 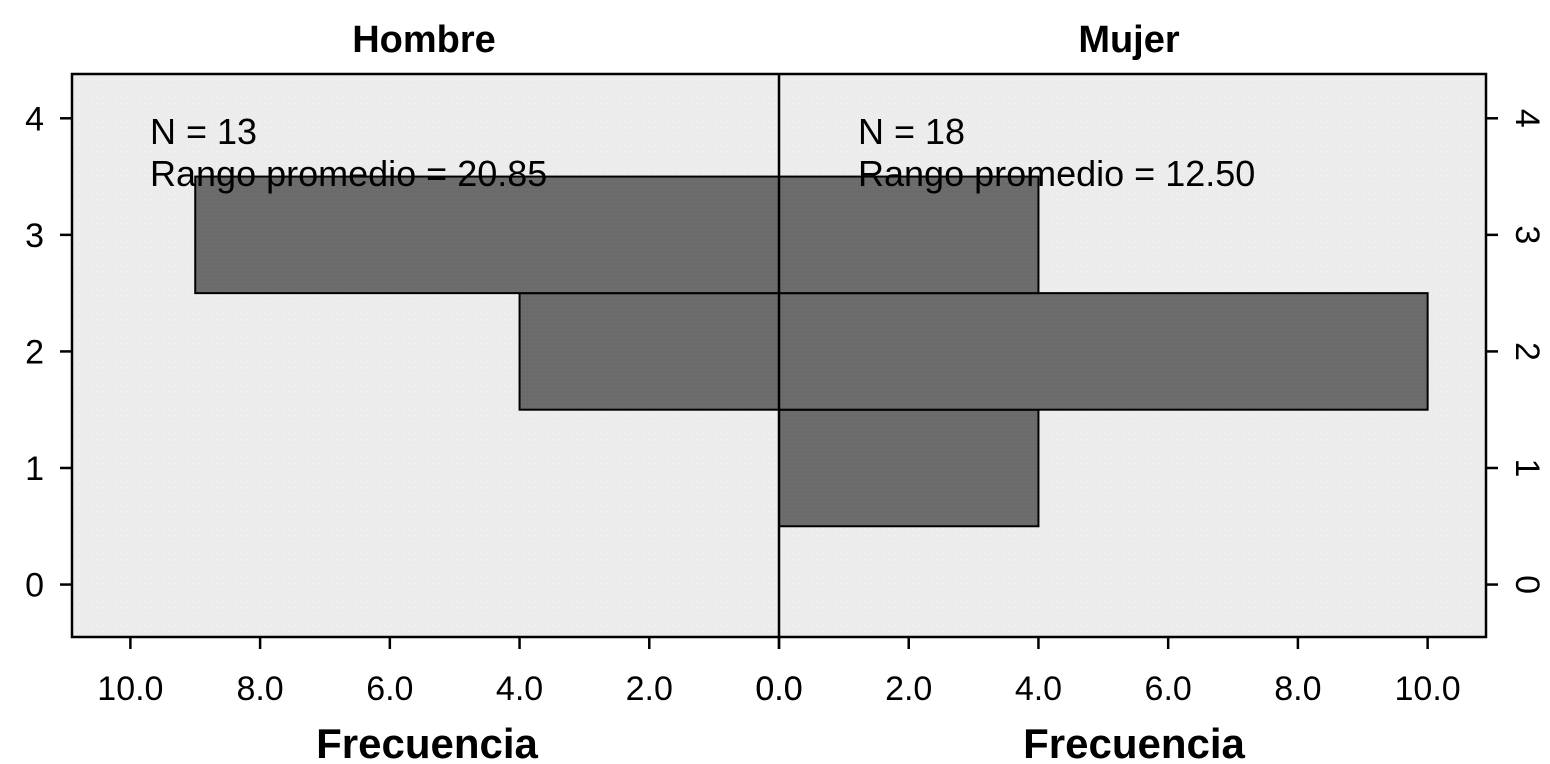 I want to click on annotation-rank-hombre: Rango promedio = 20.85, so click(x=348, y=173).